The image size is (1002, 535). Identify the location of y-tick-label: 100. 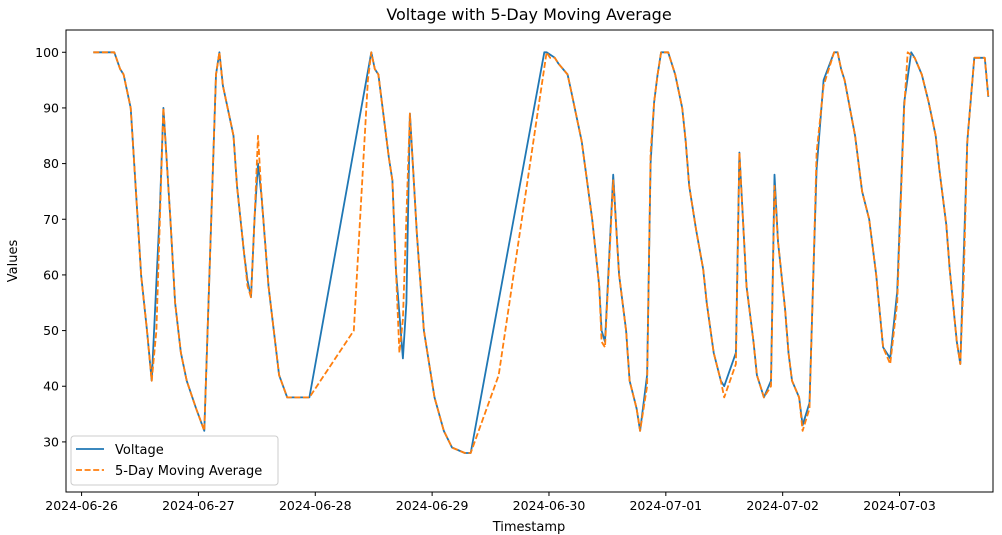
(47, 52).